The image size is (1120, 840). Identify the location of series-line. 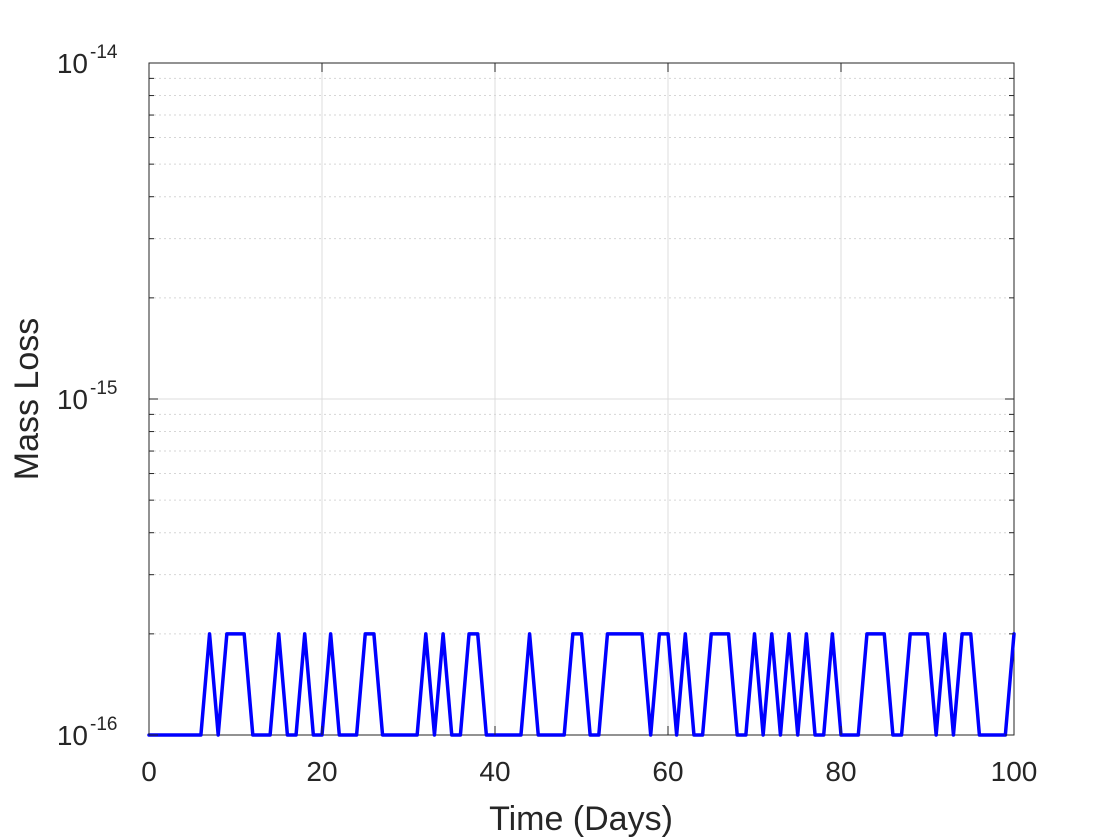
(581, 684).